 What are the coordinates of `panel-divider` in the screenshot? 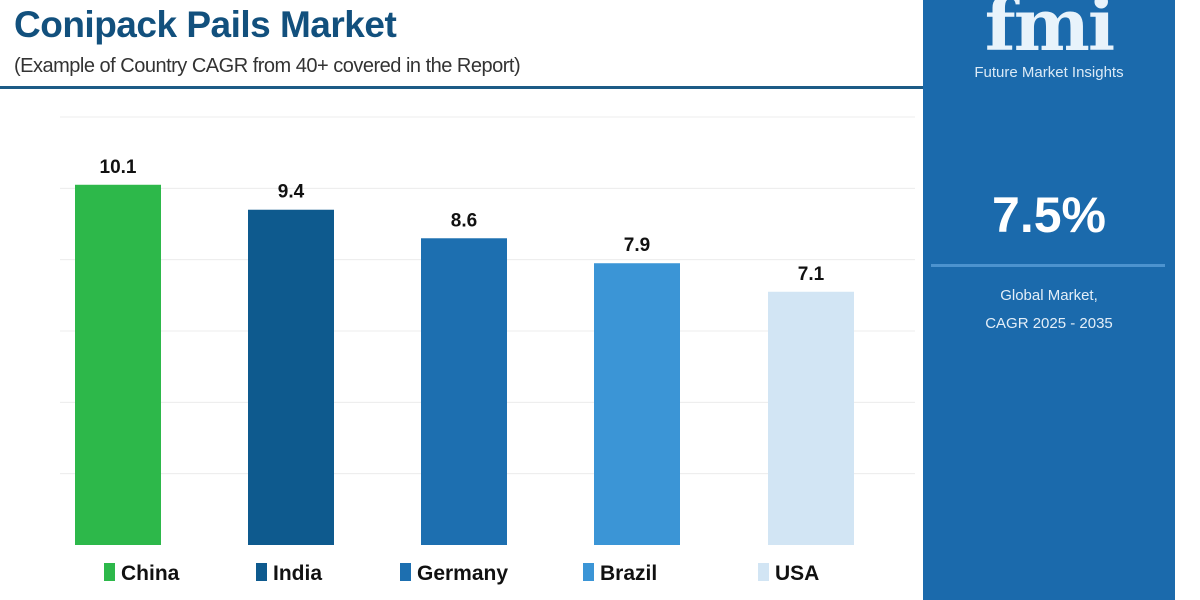 It's located at (1048, 265).